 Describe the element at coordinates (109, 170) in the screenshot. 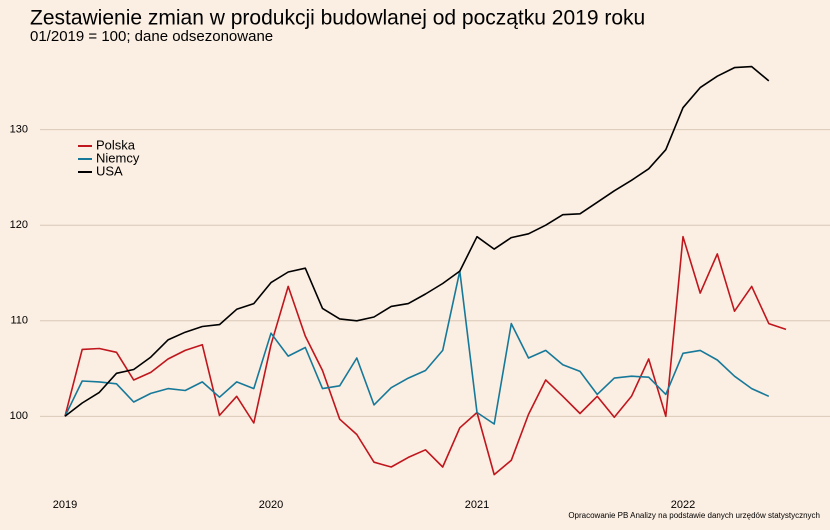

I see `legend-label: USA` at that location.